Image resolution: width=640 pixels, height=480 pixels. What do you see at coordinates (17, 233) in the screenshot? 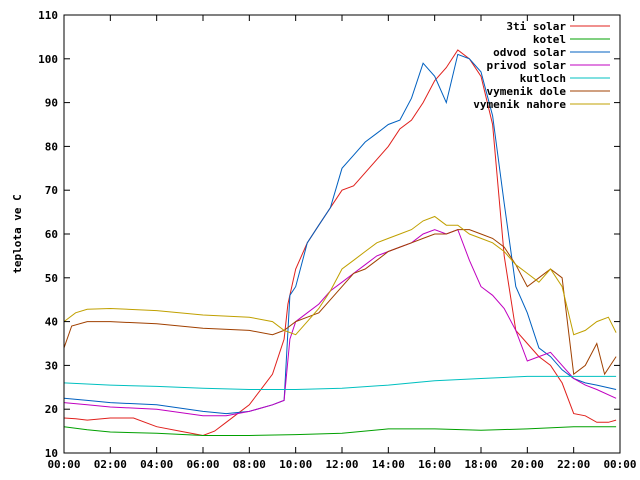
I see `y-axis-label: teplota ve C` at bounding box center [17, 233].